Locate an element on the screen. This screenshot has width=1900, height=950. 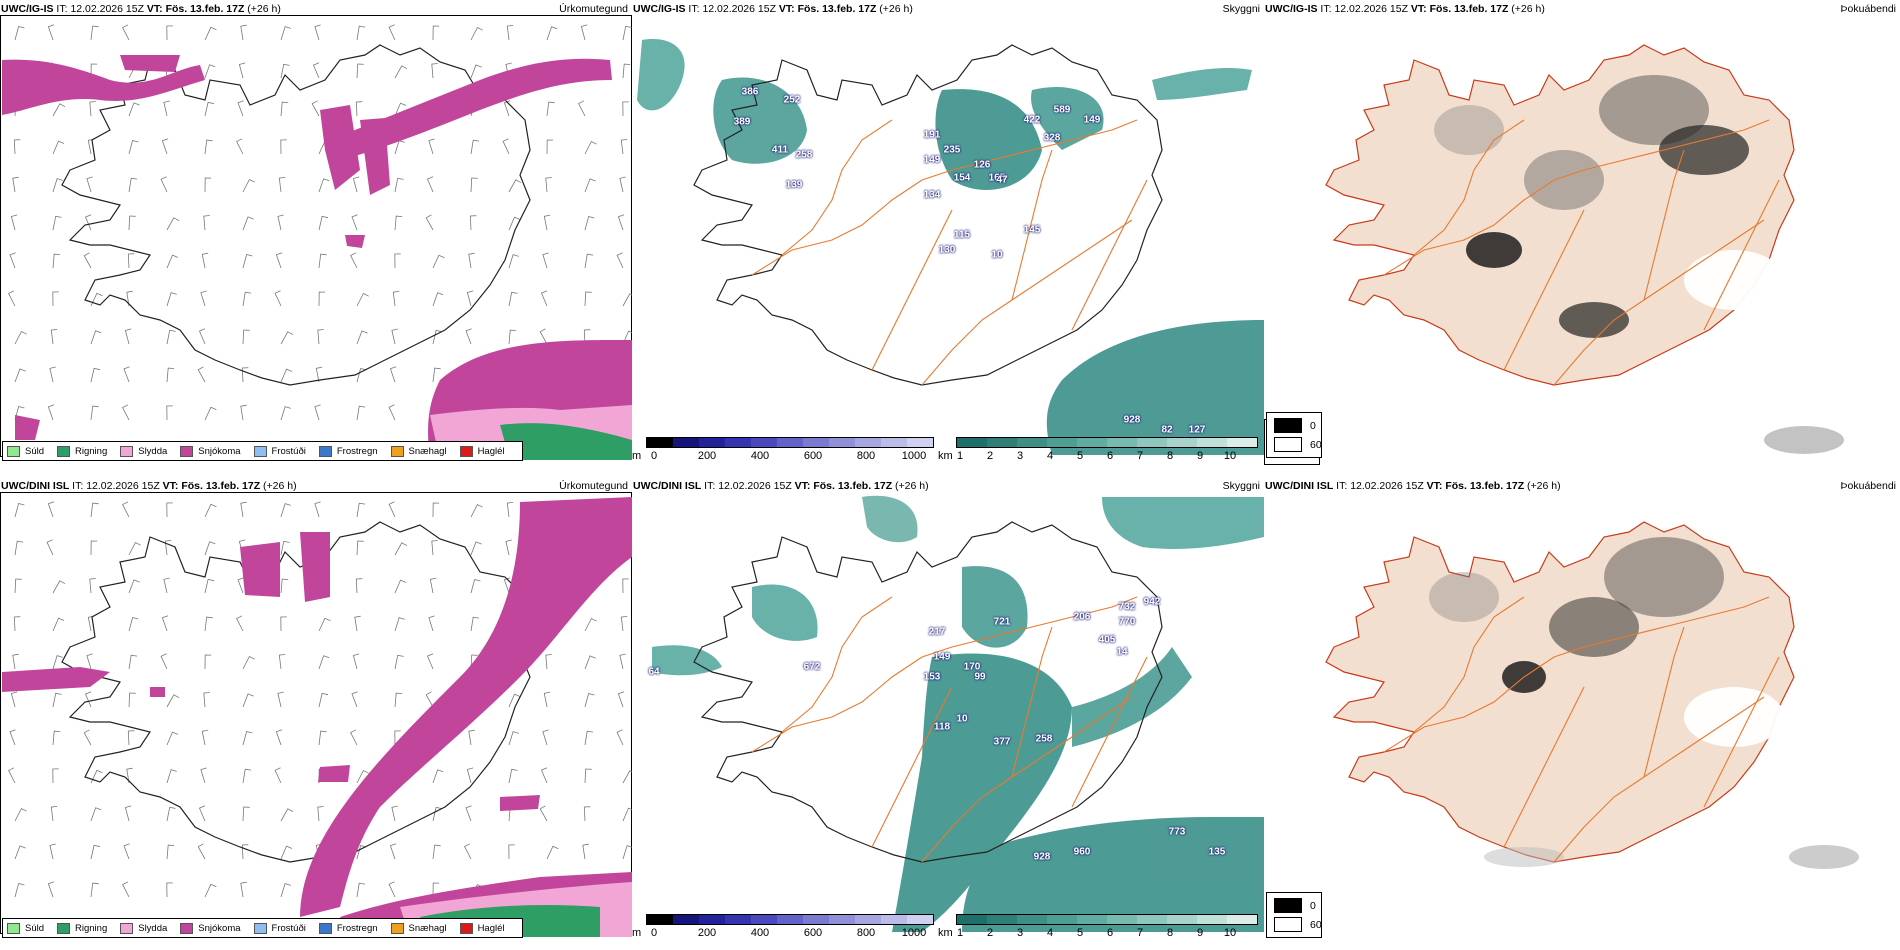
visibility-tick: 2 is located at coordinates (990, 456).